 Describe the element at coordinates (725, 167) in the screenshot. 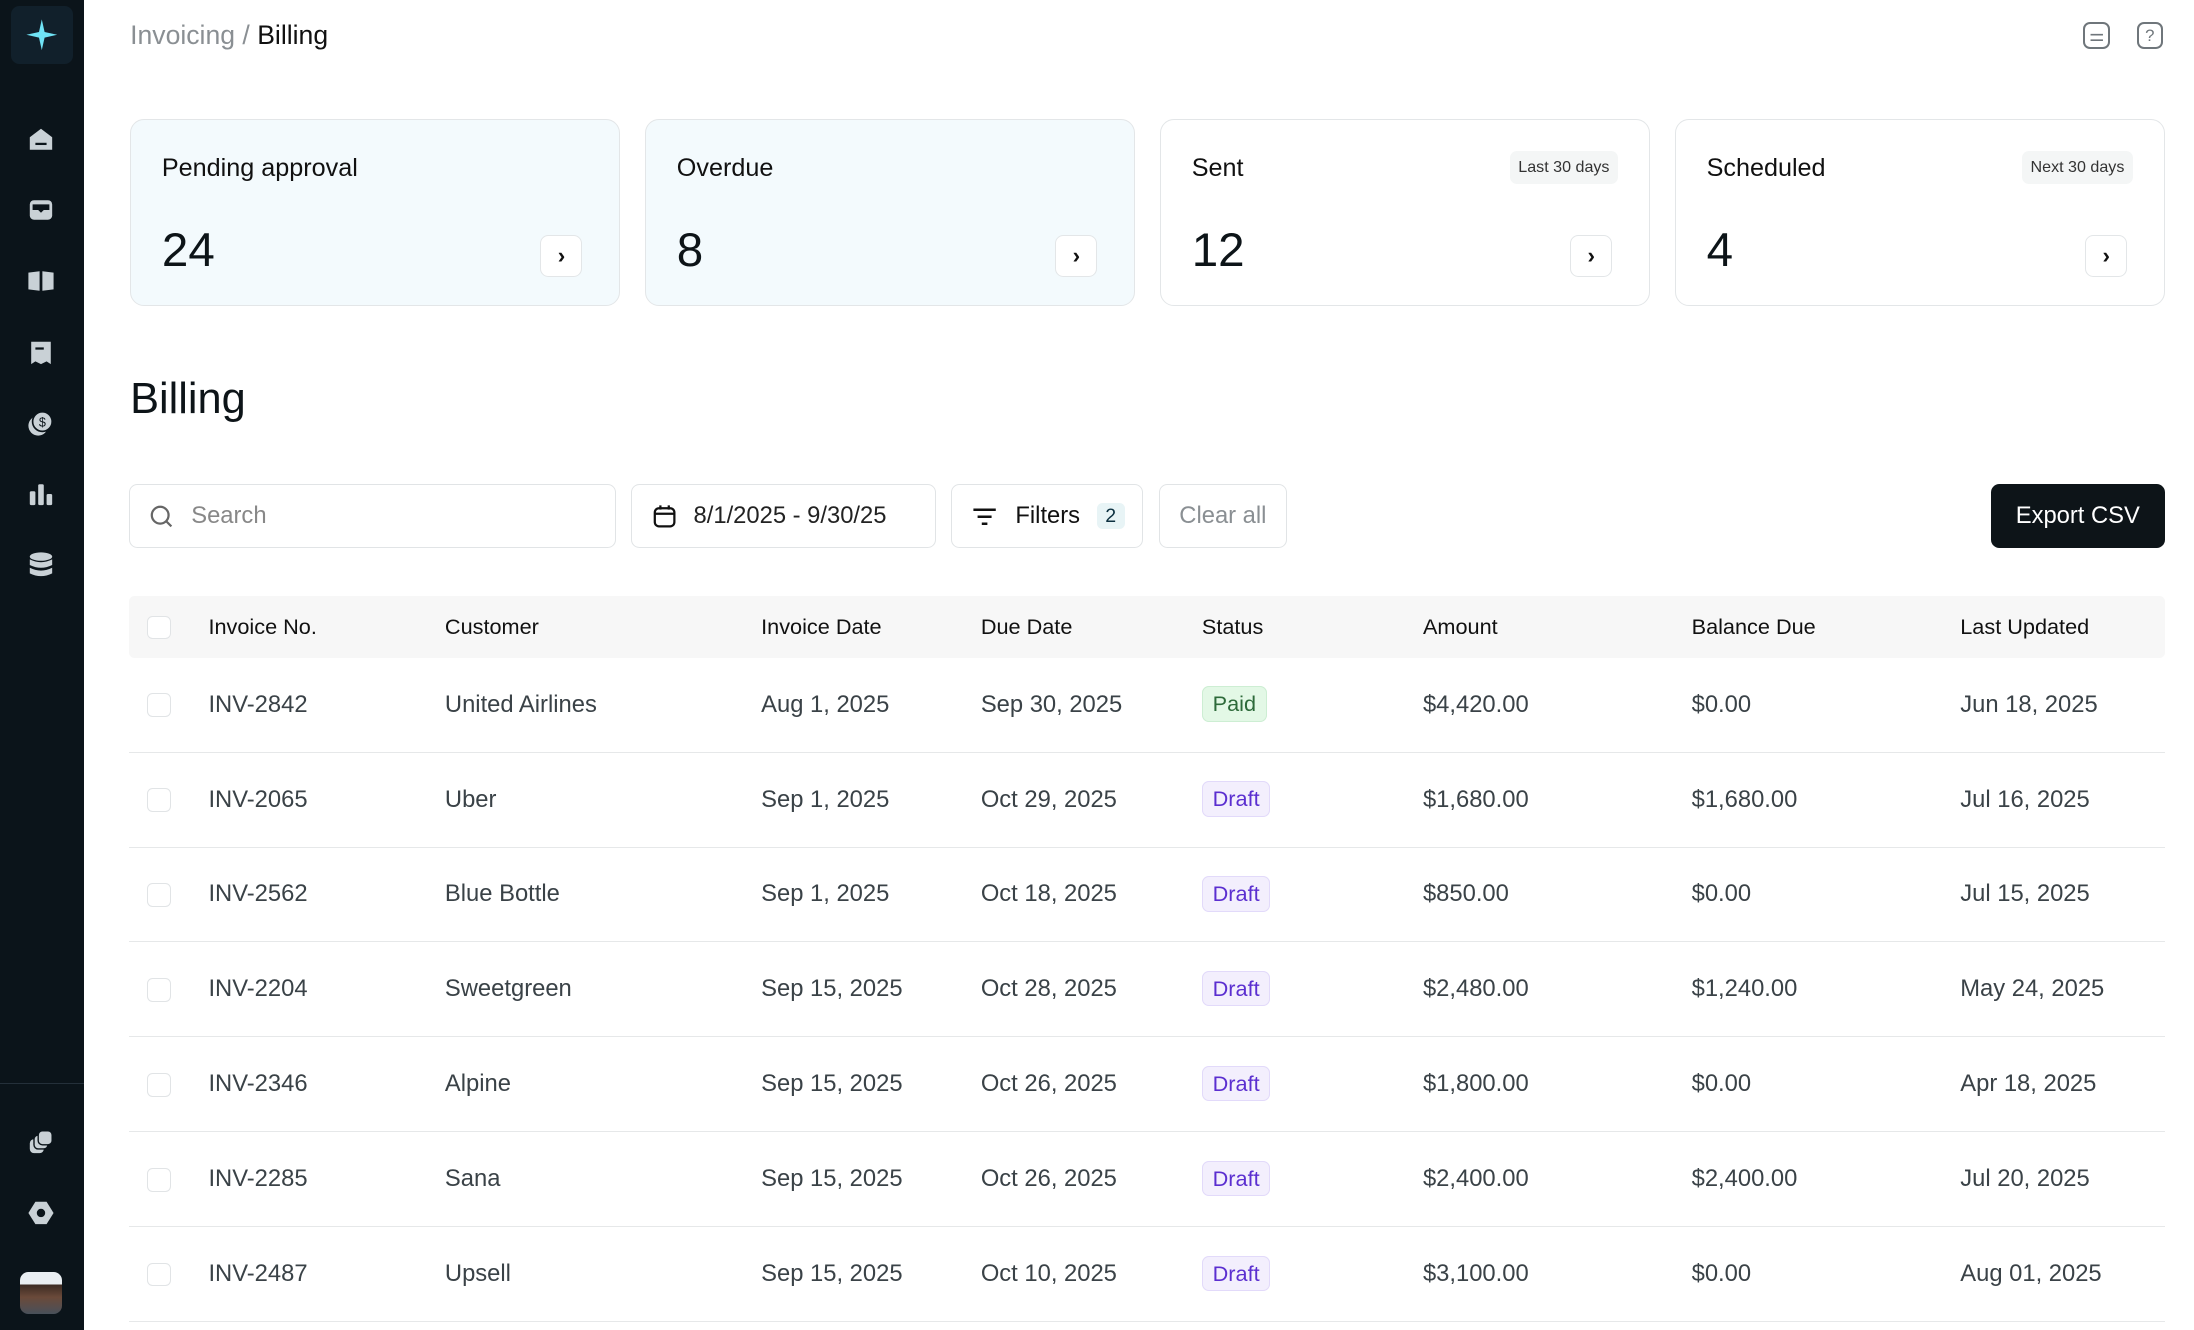

I see `card-label: Overdue` at that location.